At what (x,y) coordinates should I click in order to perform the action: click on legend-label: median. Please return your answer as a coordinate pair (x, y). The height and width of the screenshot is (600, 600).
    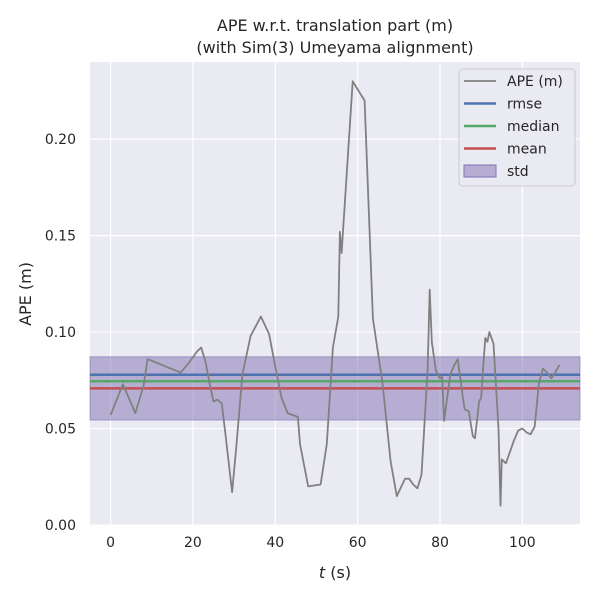
    Looking at the image, I should click on (533, 127).